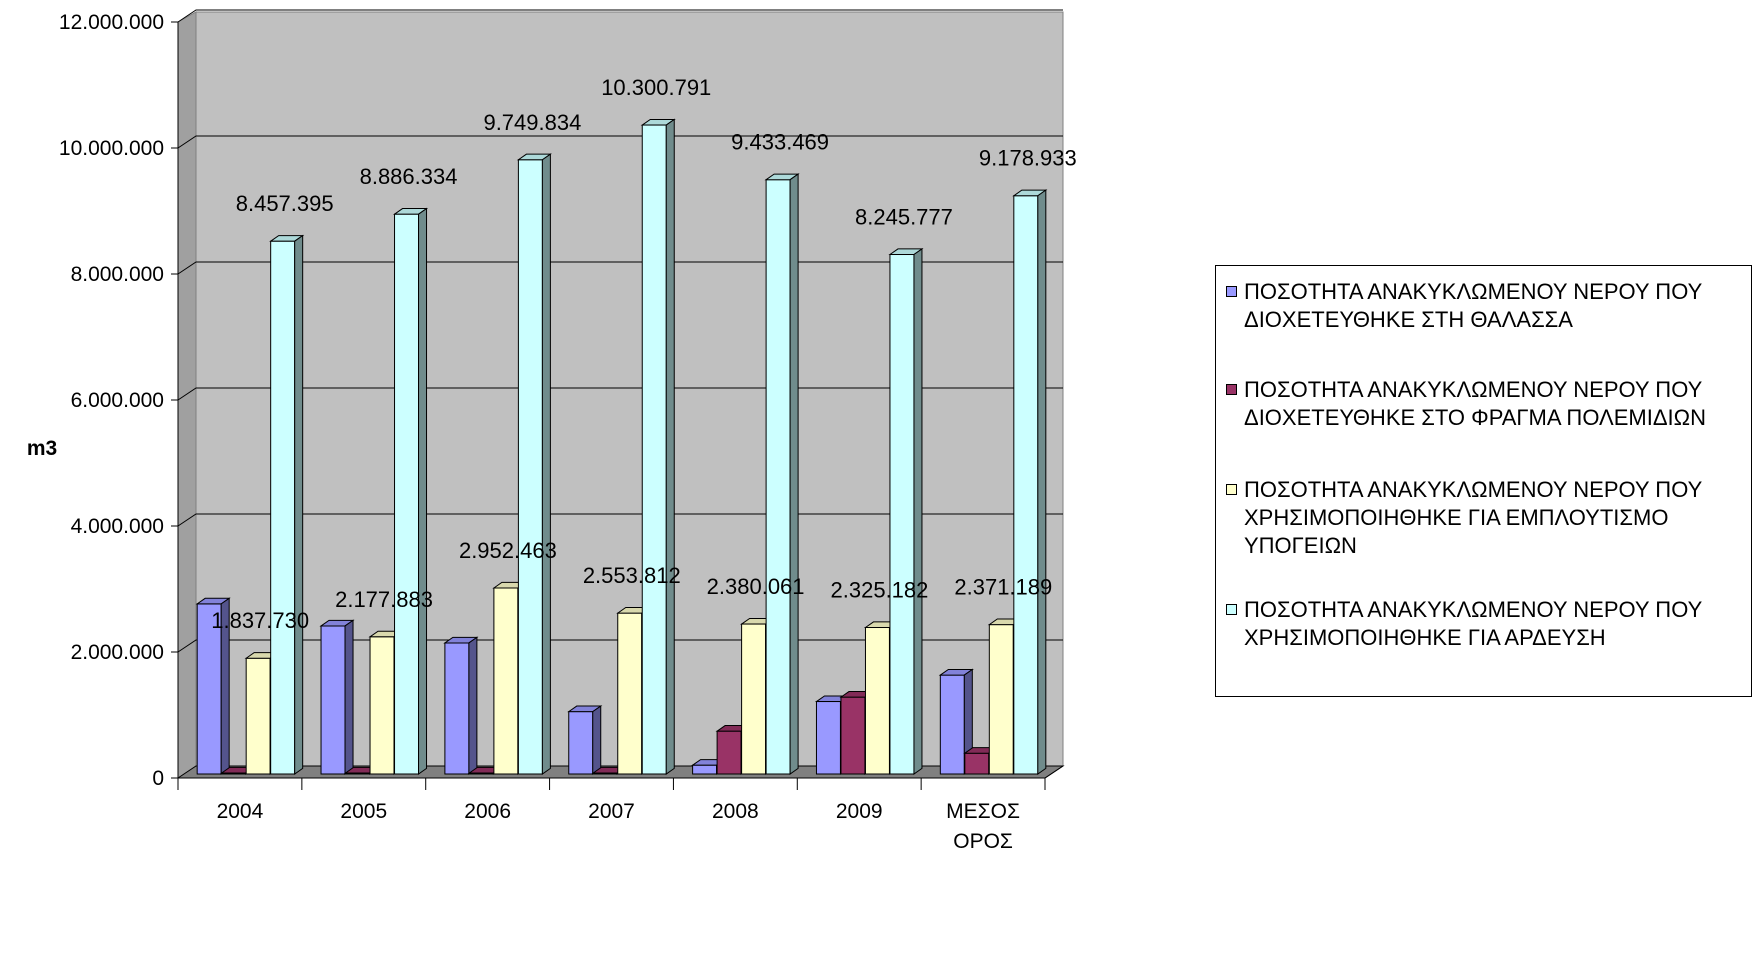 Image resolution: width=1756 pixels, height=955 pixels. I want to click on data-label: 8.245.777, so click(904, 217).